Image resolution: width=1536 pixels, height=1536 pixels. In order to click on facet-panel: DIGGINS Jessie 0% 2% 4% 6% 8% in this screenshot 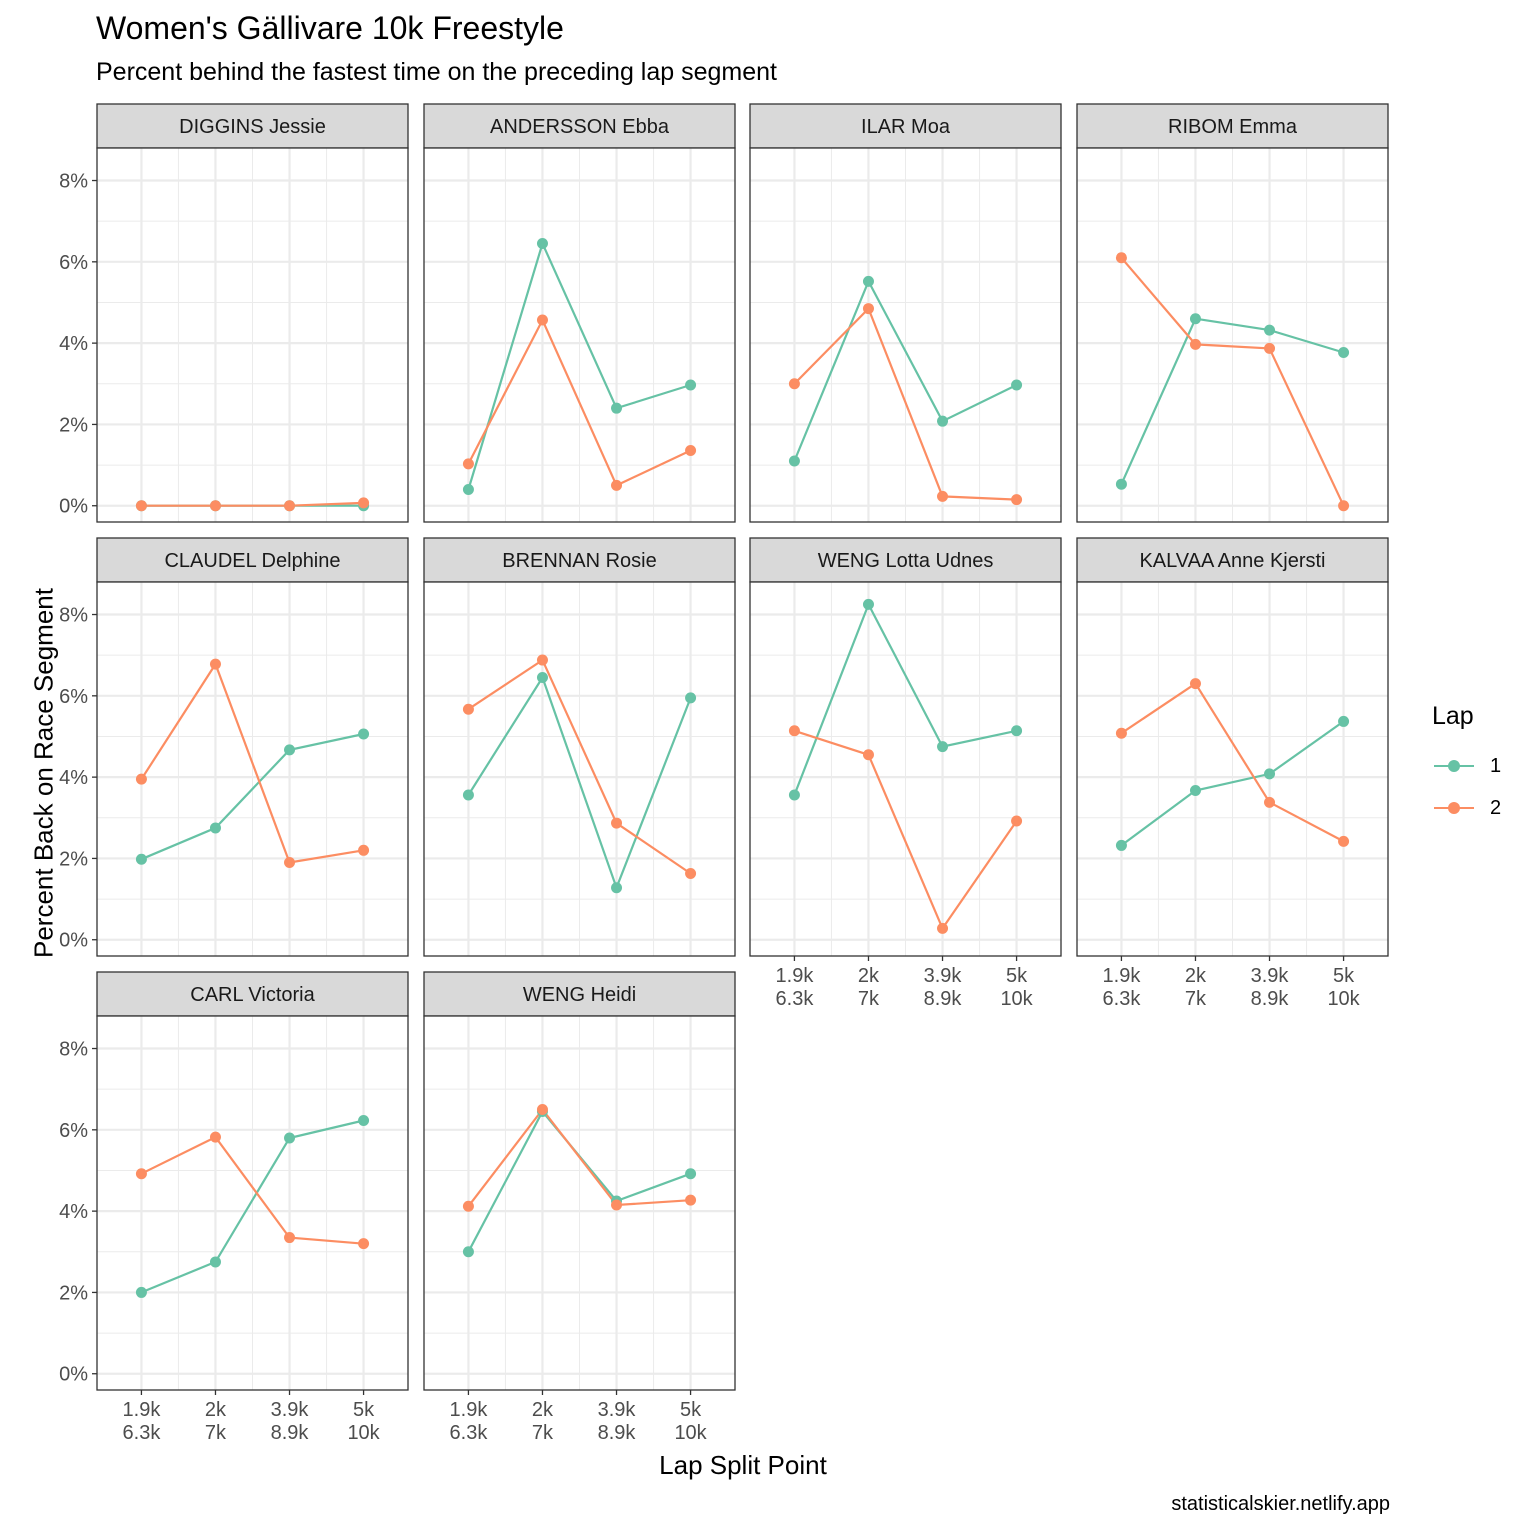, I will do `click(234, 313)`.